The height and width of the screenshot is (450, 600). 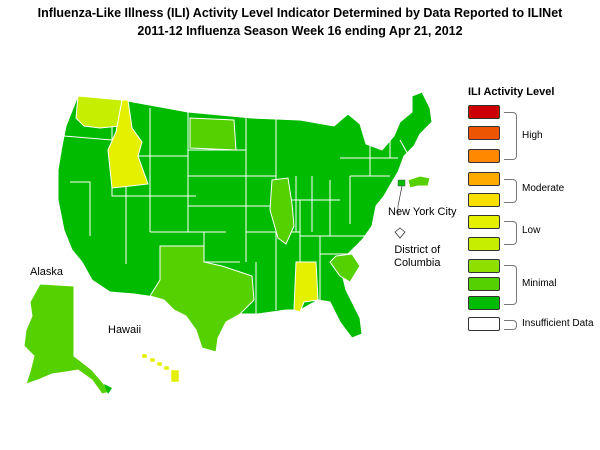 What do you see at coordinates (543, 188) in the screenshot?
I see `legend-label-moderate: Moderate` at bounding box center [543, 188].